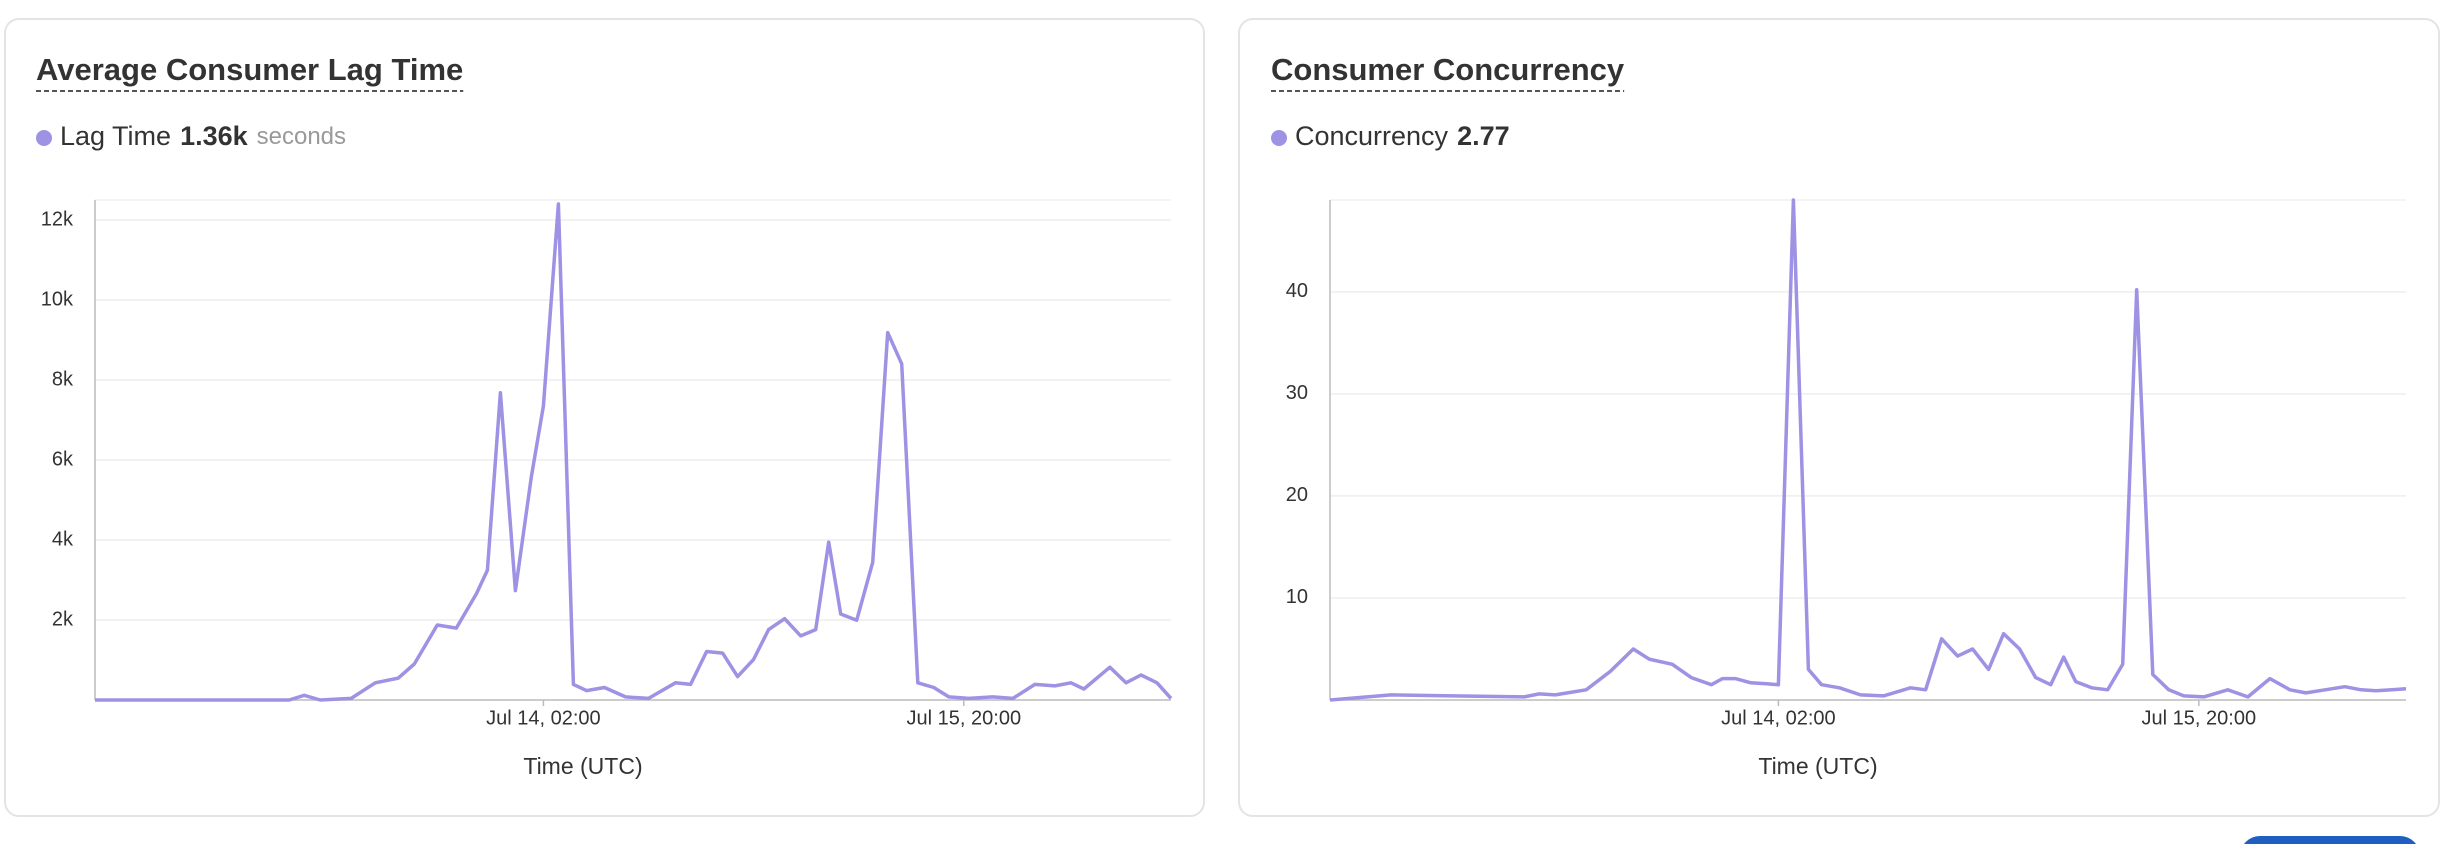  What do you see at coordinates (115, 136) in the screenshot?
I see `legend-label: Lag Time` at bounding box center [115, 136].